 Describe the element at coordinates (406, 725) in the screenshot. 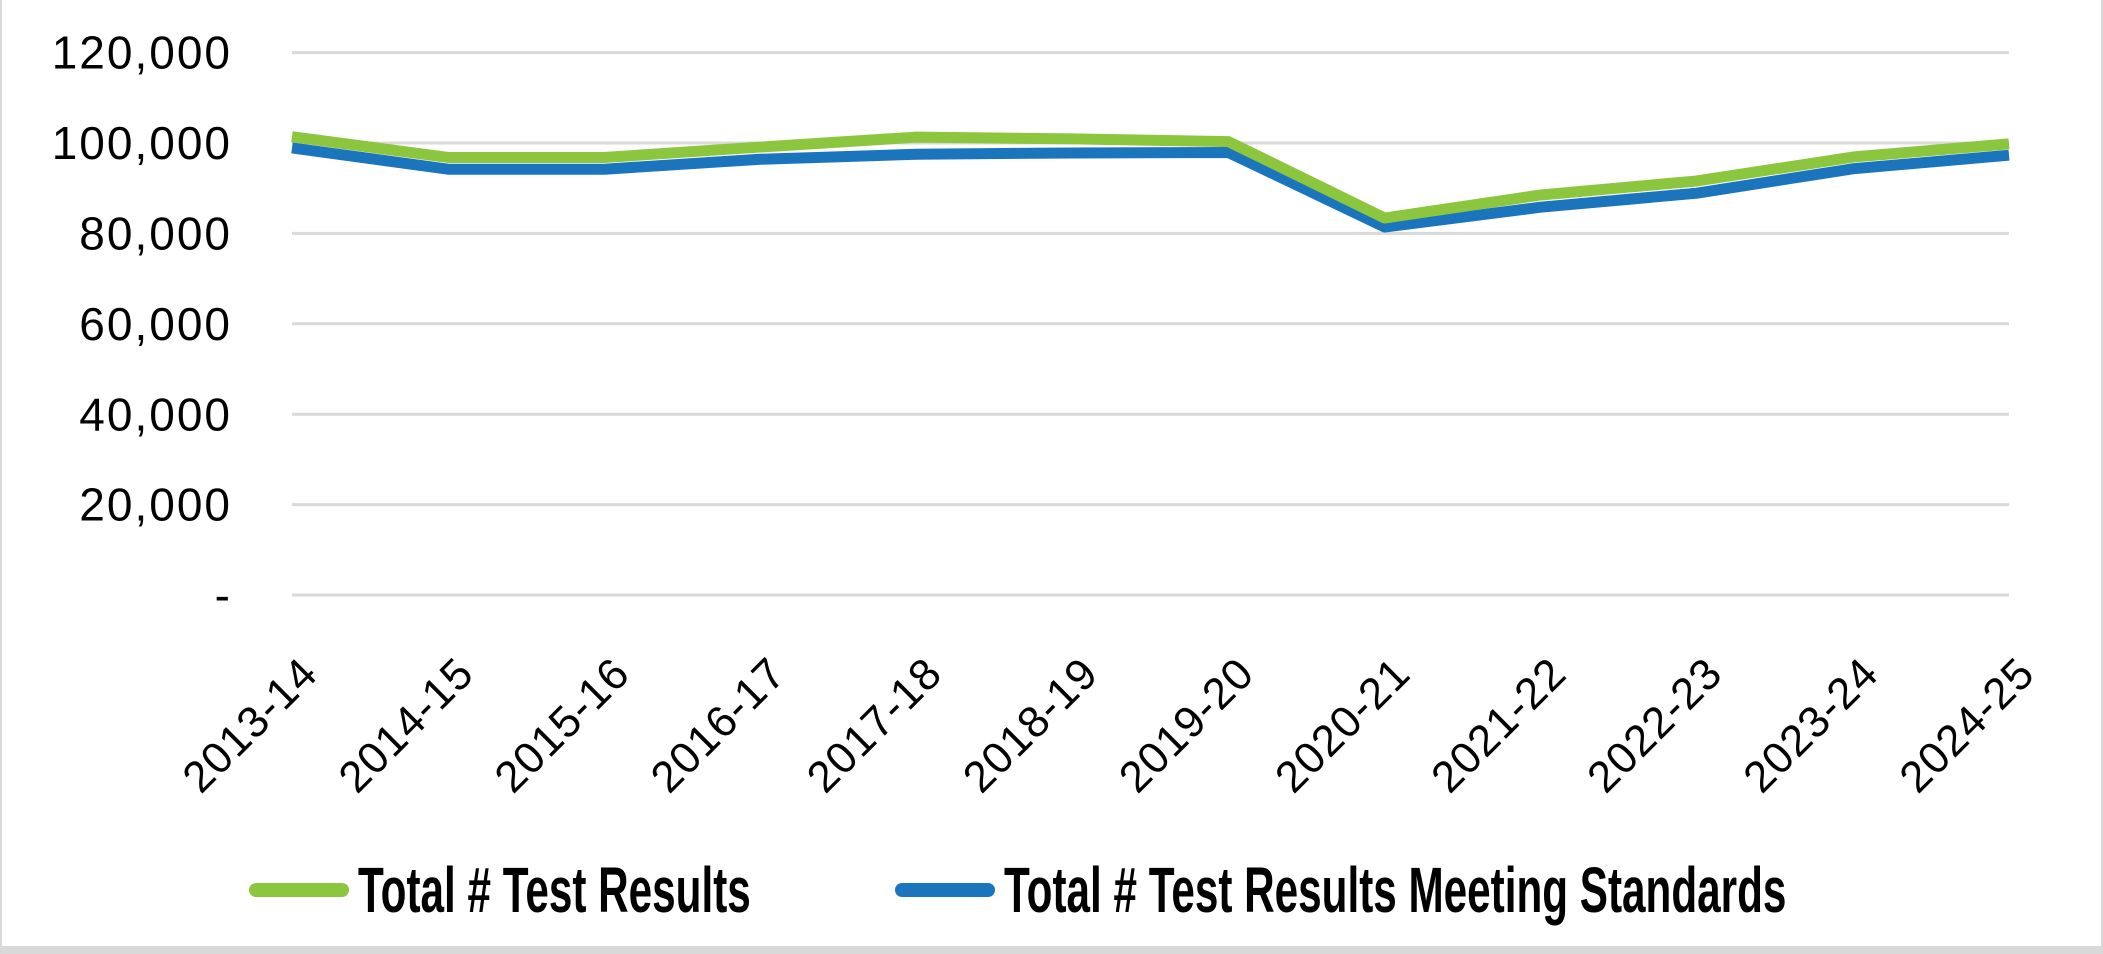

I see `x-axis-tick-label: 2014-15` at that location.